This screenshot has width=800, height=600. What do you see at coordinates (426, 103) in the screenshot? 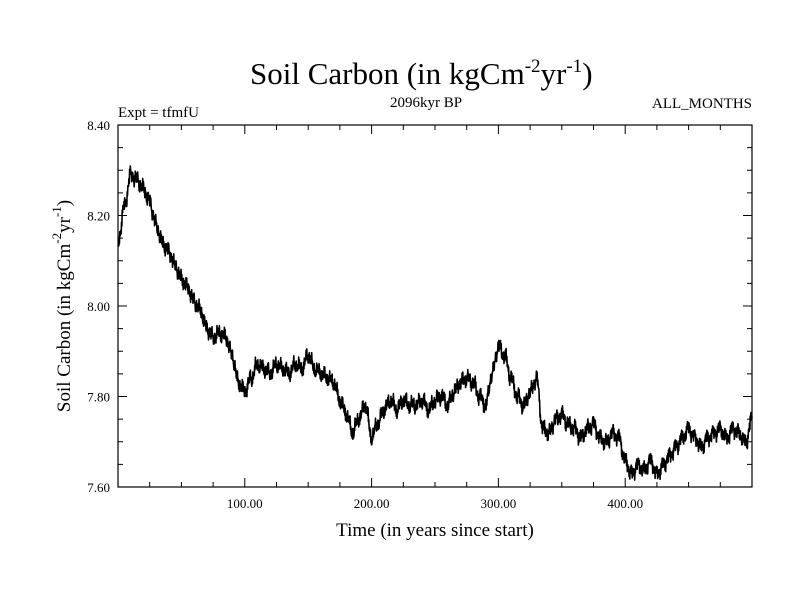
I see `period-label: 2096kyr BP` at bounding box center [426, 103].